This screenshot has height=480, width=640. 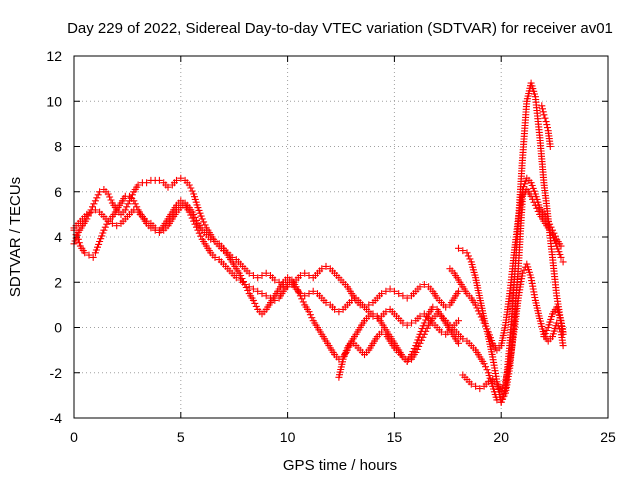 I want to click on series-trace-F, so click(x=513, y=327).